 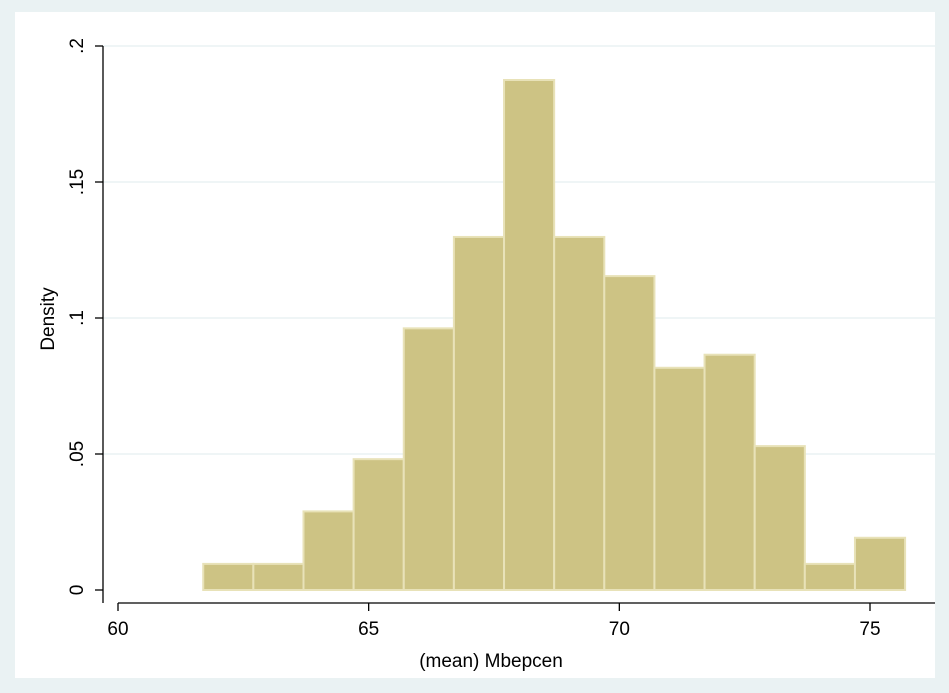 I want to click on x-tick-label: 65, so click(x=368, y=629).